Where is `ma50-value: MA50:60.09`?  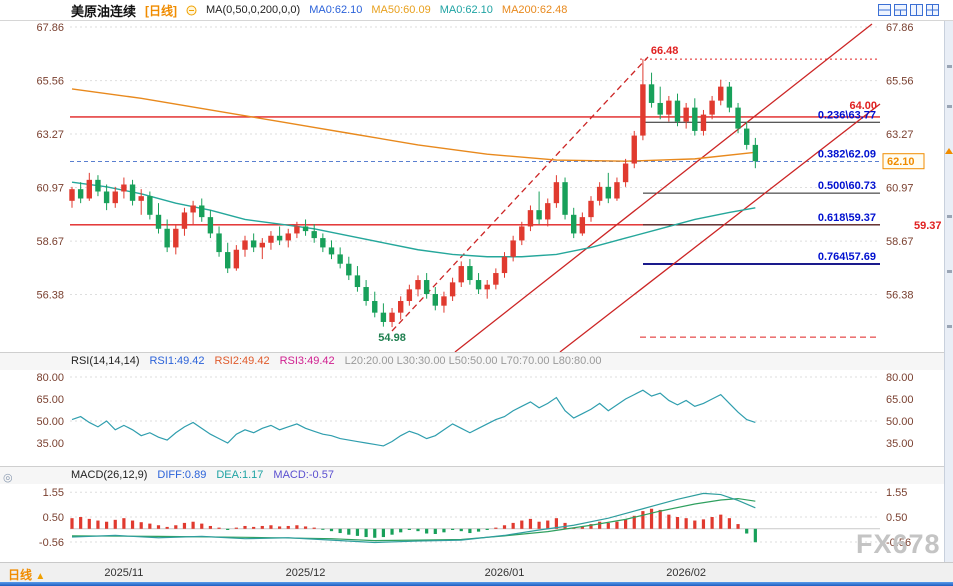
ma50-value: MA50:60.09 is located at coordinates (401, 10).